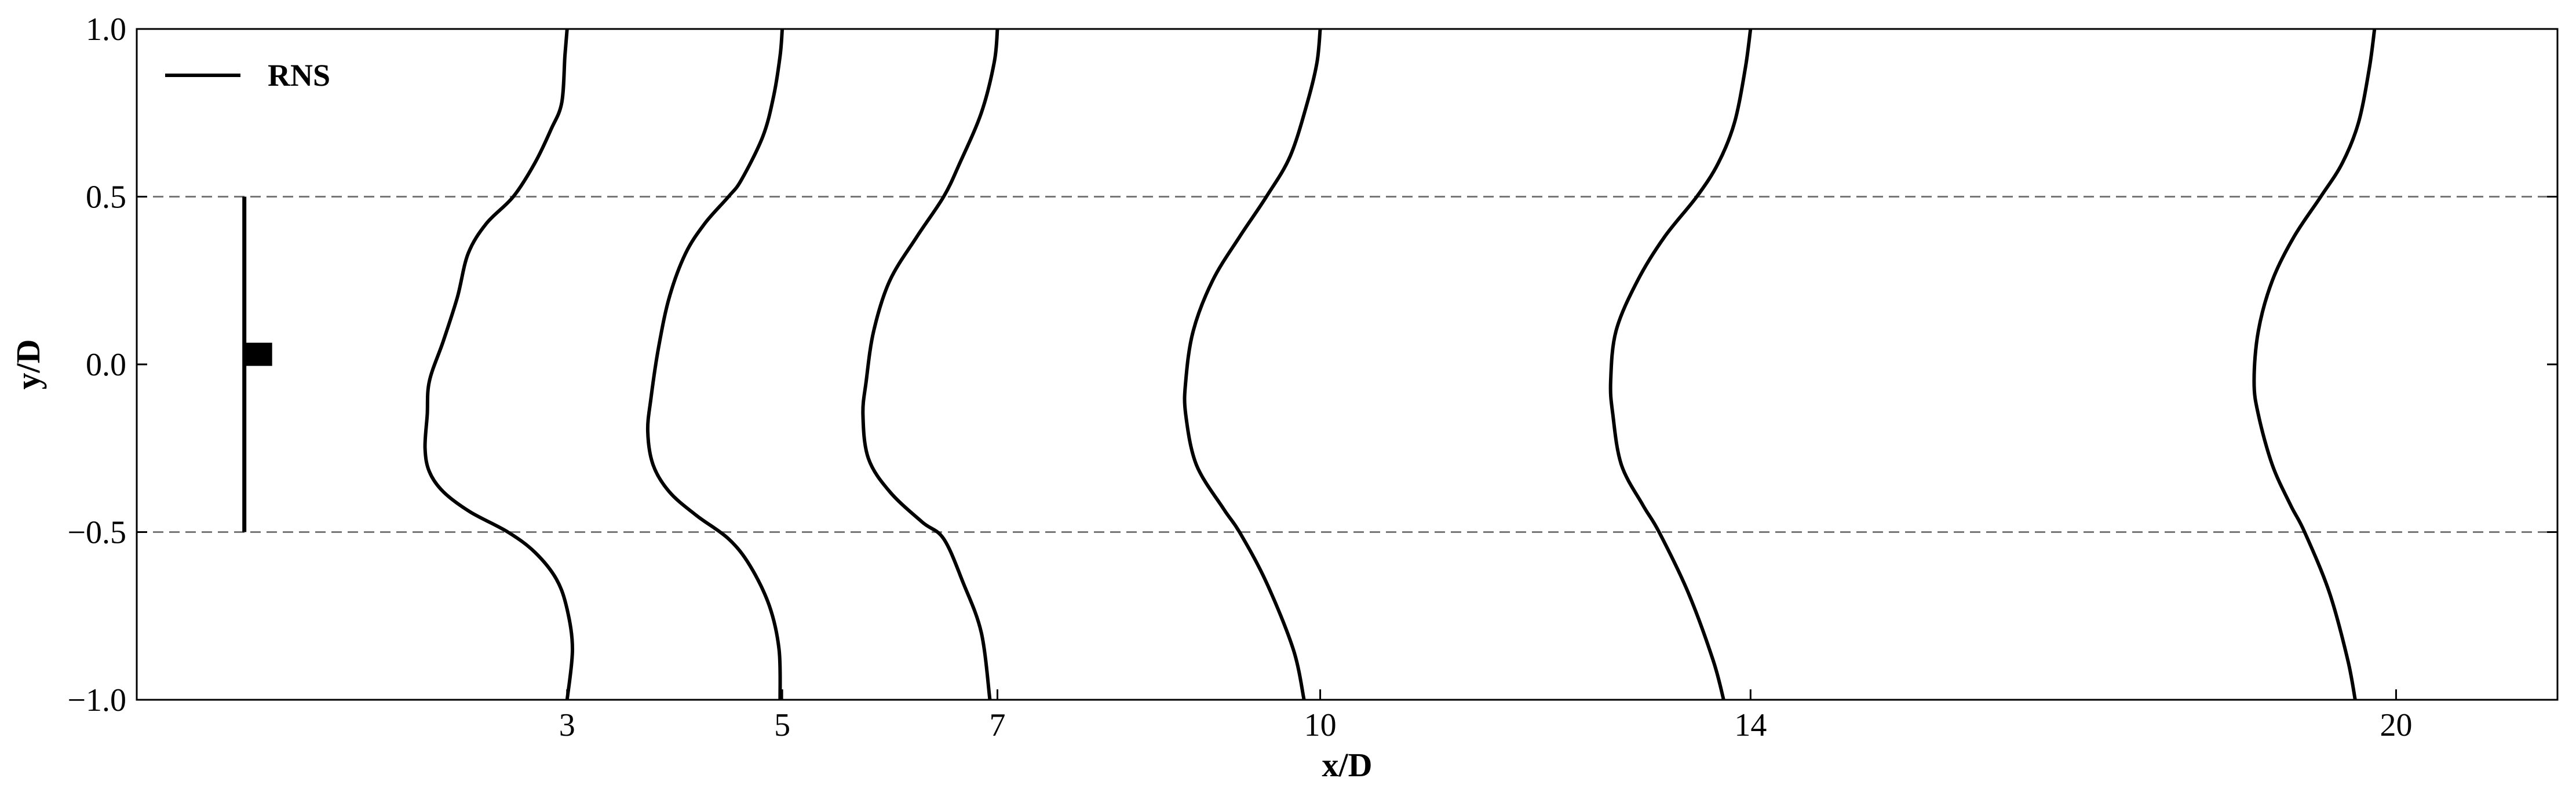  Describe the element at coordinates (28, 364) in the screenshot. I see `y-axis-label: y/D` at that location.